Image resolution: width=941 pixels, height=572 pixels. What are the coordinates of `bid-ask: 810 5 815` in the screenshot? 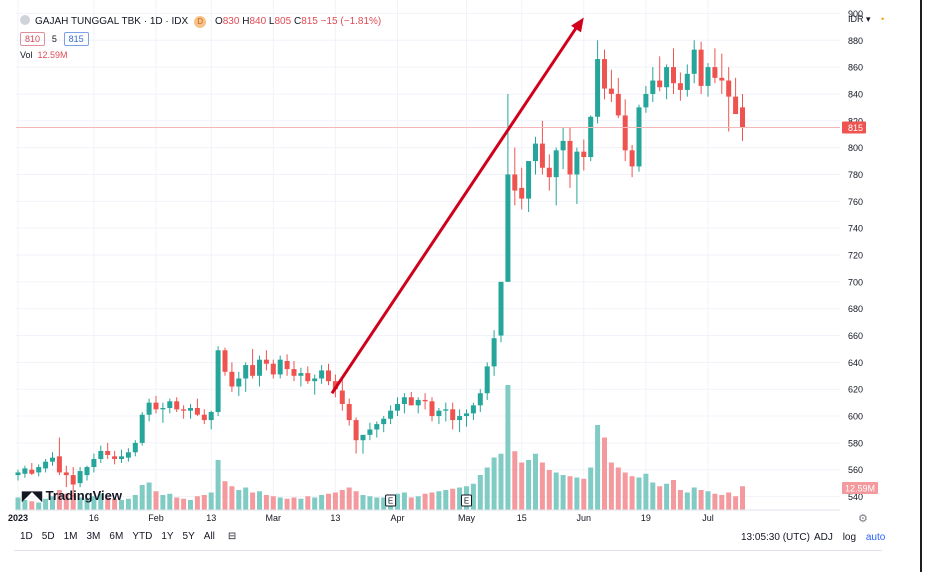 It's located at (54, 39).